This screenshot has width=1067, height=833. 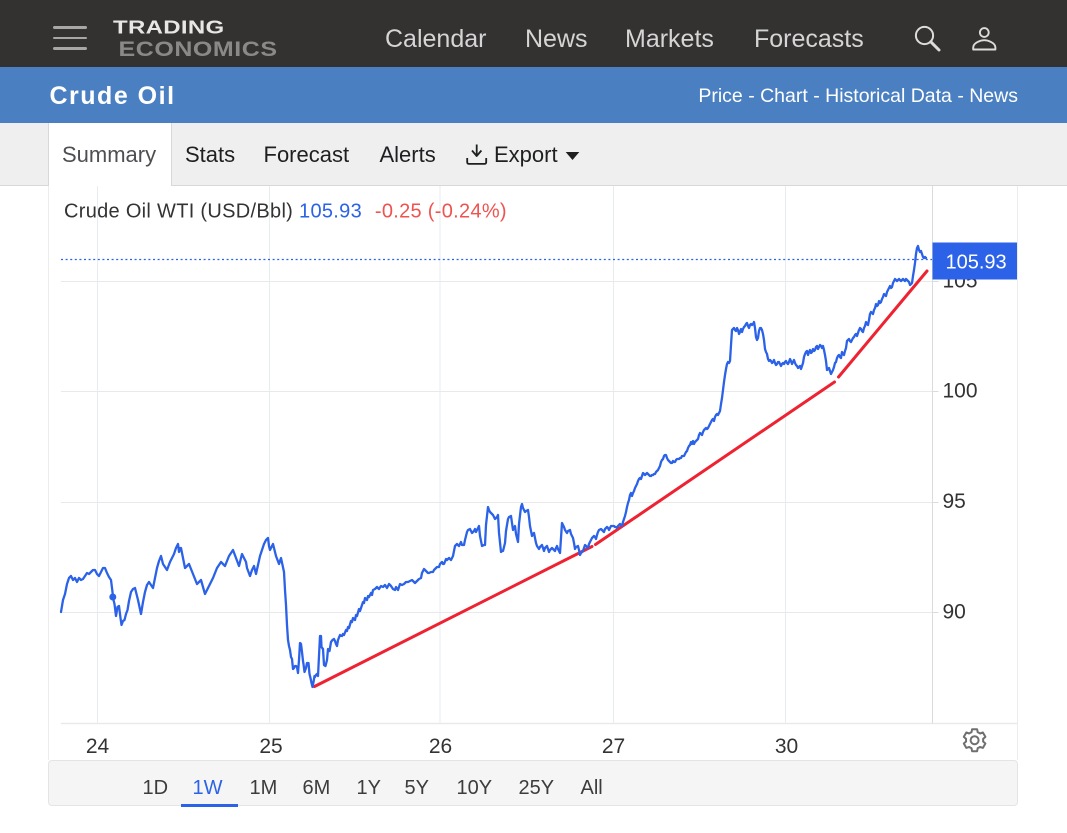 I want to click on svg-text: 26, so click(x=440, y=746).